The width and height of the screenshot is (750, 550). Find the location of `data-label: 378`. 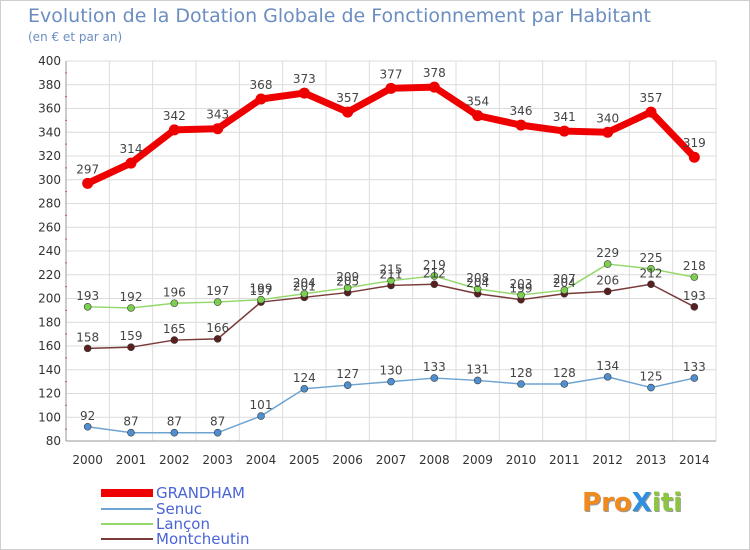

data-label: 378 is located at coordinates (434, 73).